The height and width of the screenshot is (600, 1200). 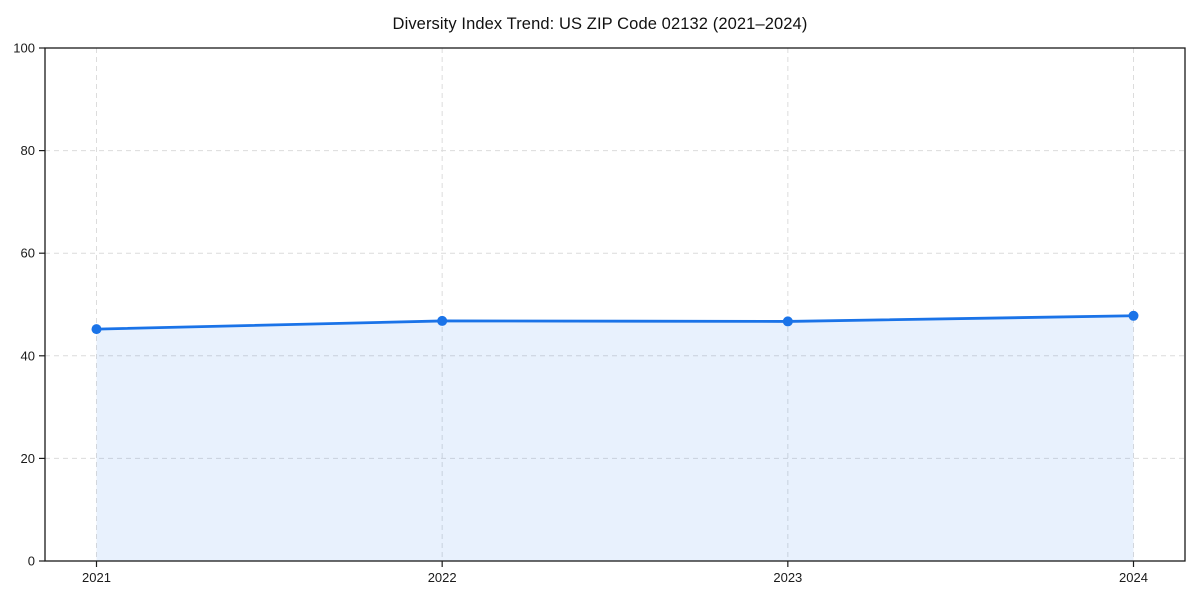 I want to click on y-tick-label-100: 100, so click(x=24, y=48).